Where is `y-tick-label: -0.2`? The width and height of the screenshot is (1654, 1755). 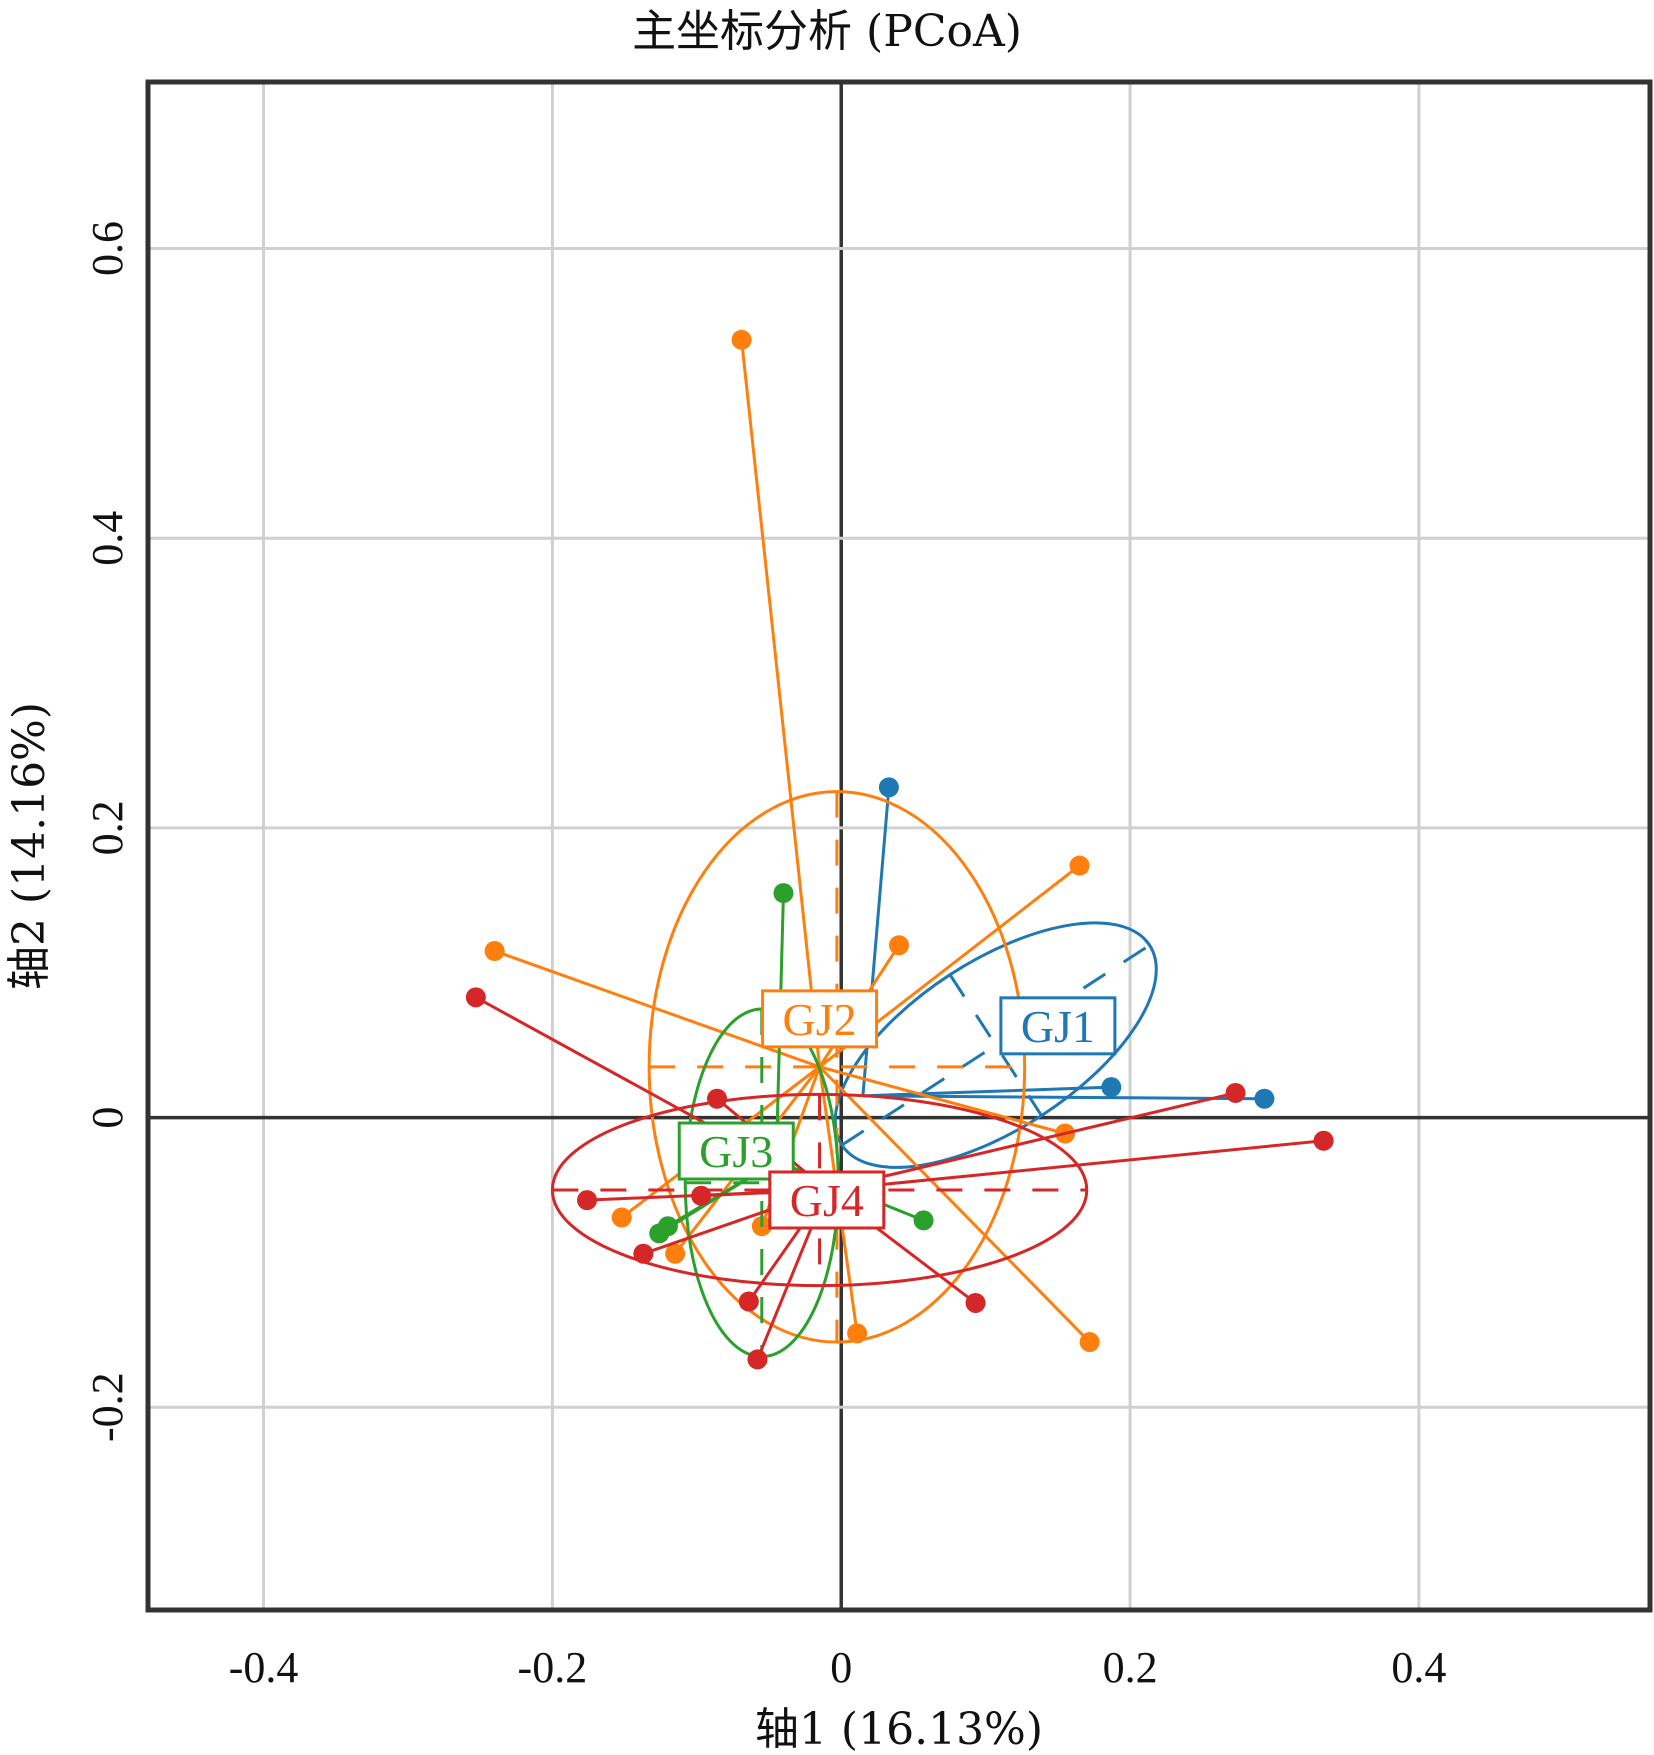 y-tick-label: -0.2 is located at coordinates (107, 1407).